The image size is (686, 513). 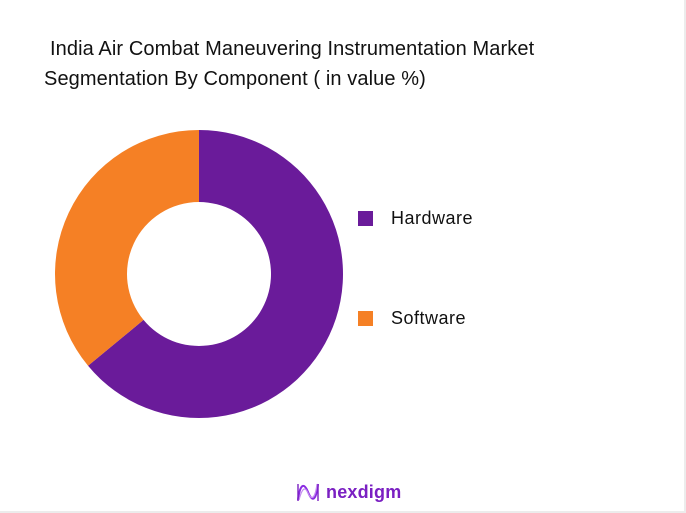 I want to click on donut-segment-software, so click(x=127, y=248).